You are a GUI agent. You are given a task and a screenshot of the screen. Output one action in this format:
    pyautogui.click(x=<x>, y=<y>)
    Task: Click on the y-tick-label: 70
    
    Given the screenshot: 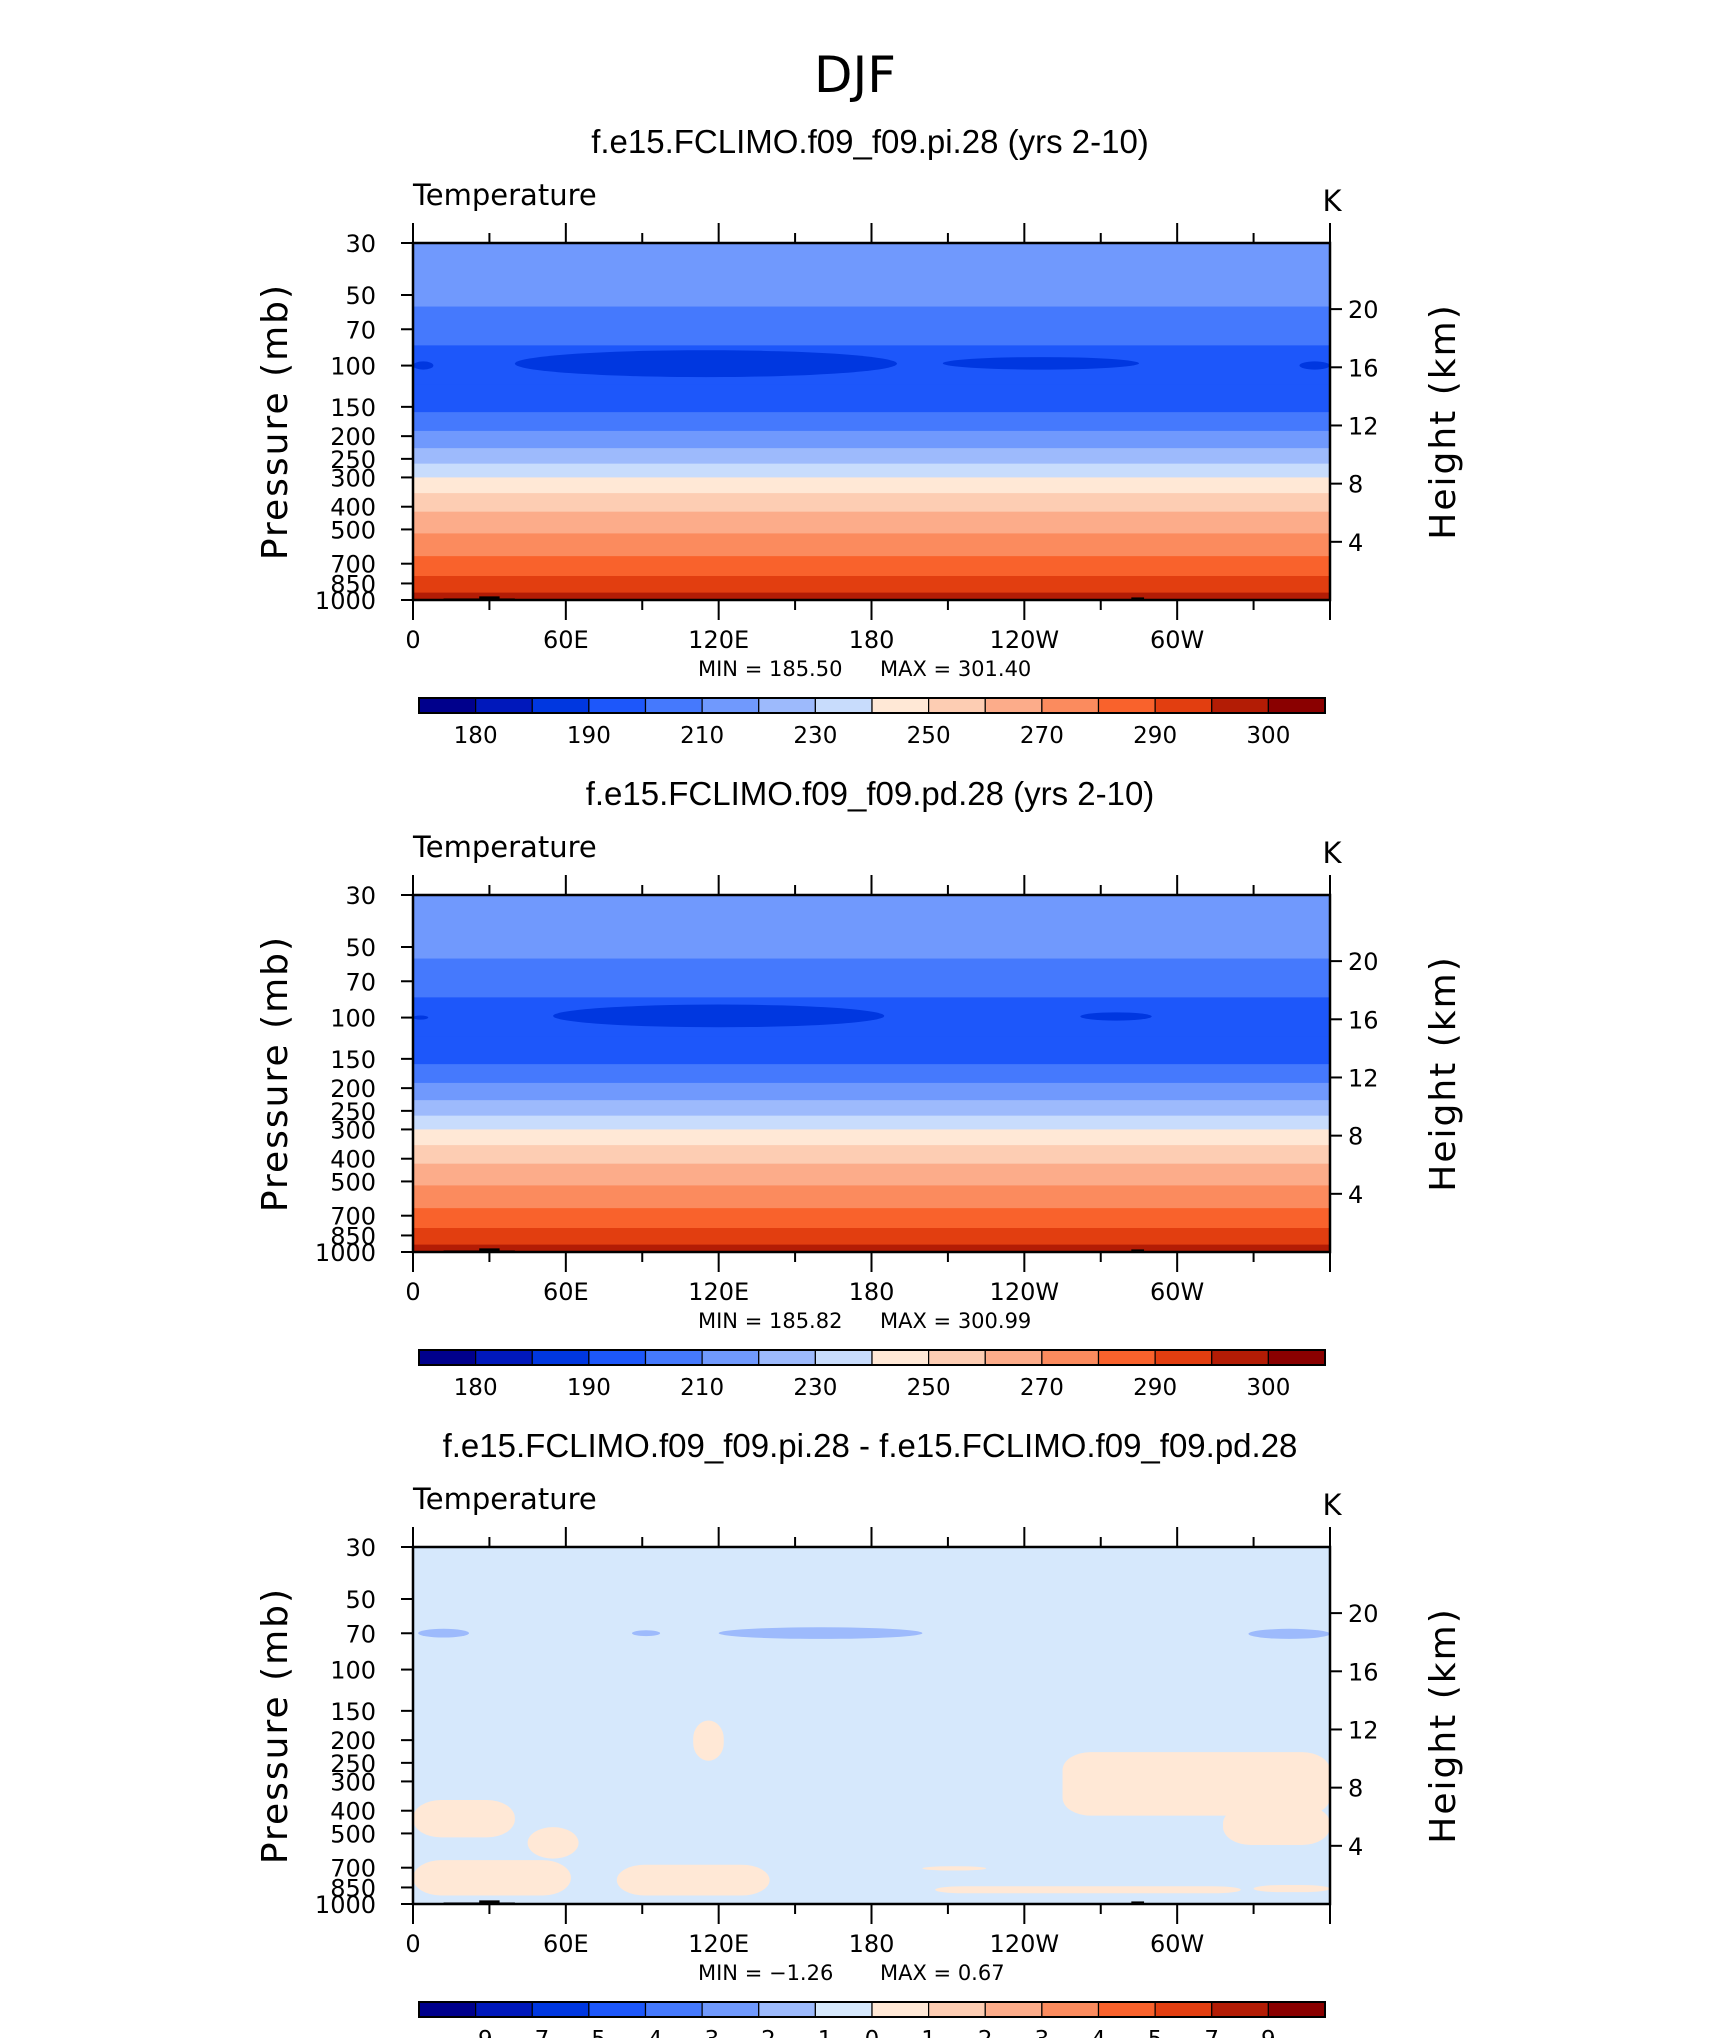 What is the action you would take?
    pyautogui.click(x=360, y=982)
    